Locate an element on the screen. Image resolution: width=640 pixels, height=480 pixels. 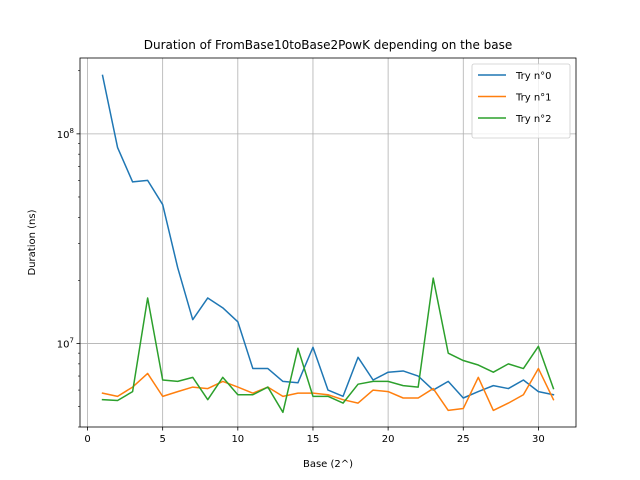
legend-label: Try n°0 is located at coordinates (533, 76).